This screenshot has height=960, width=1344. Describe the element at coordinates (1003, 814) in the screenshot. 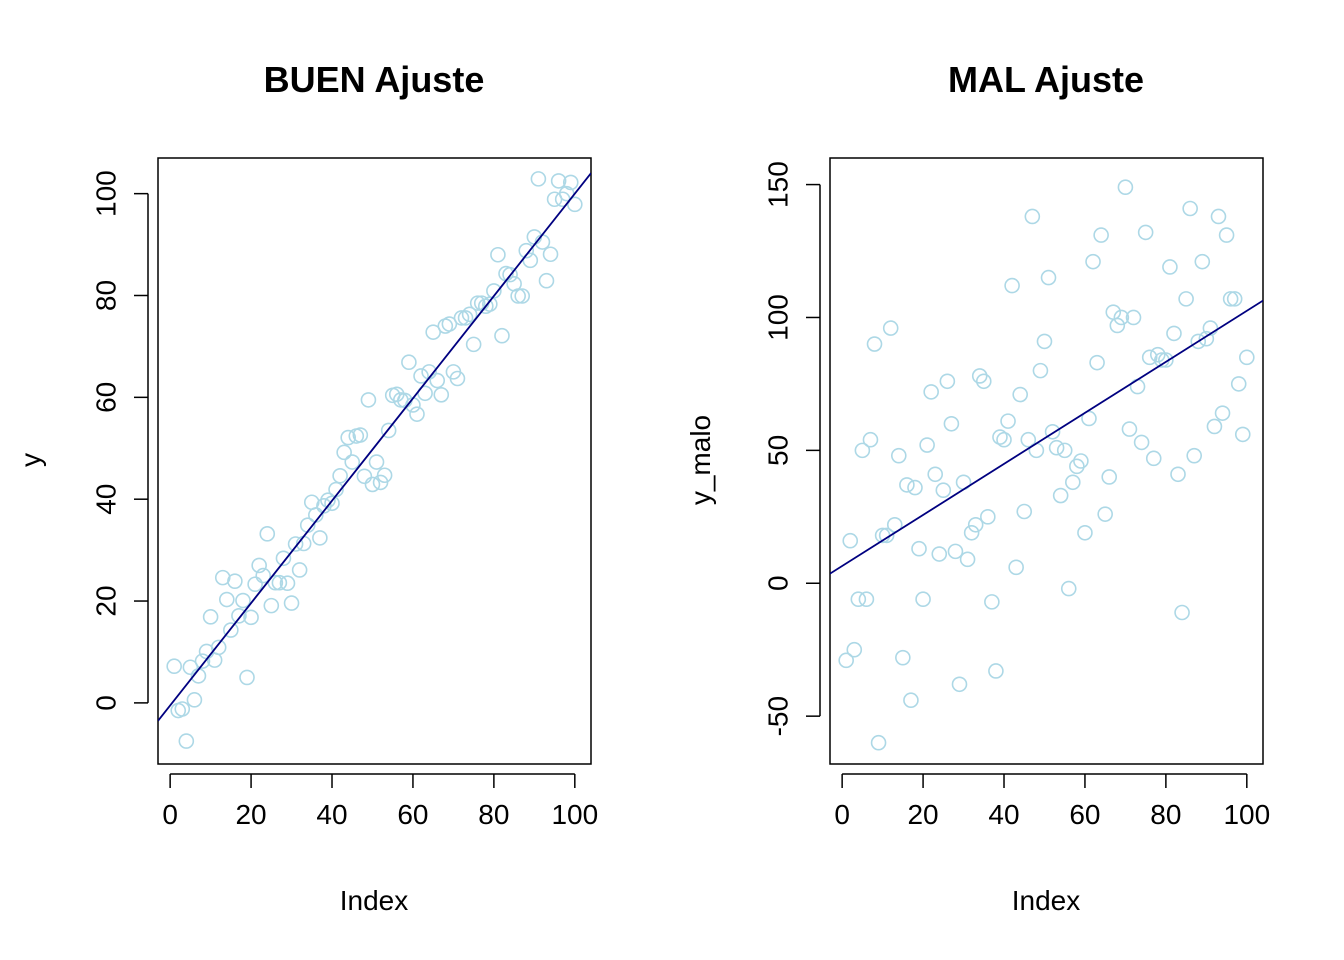

I see `x-tick-label: 40` at that location.